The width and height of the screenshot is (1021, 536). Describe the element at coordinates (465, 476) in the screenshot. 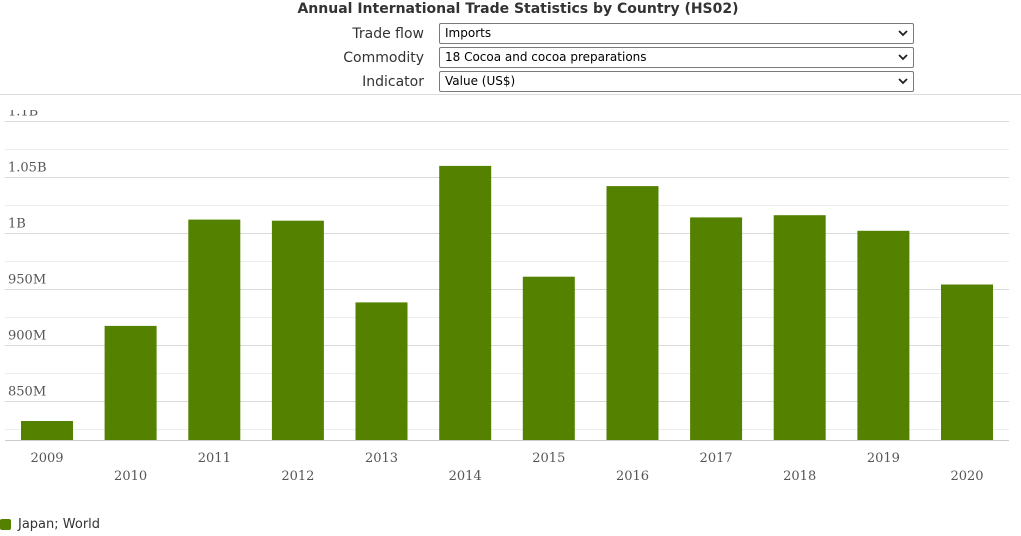

I see `x-tick-label: 2014` at that location.